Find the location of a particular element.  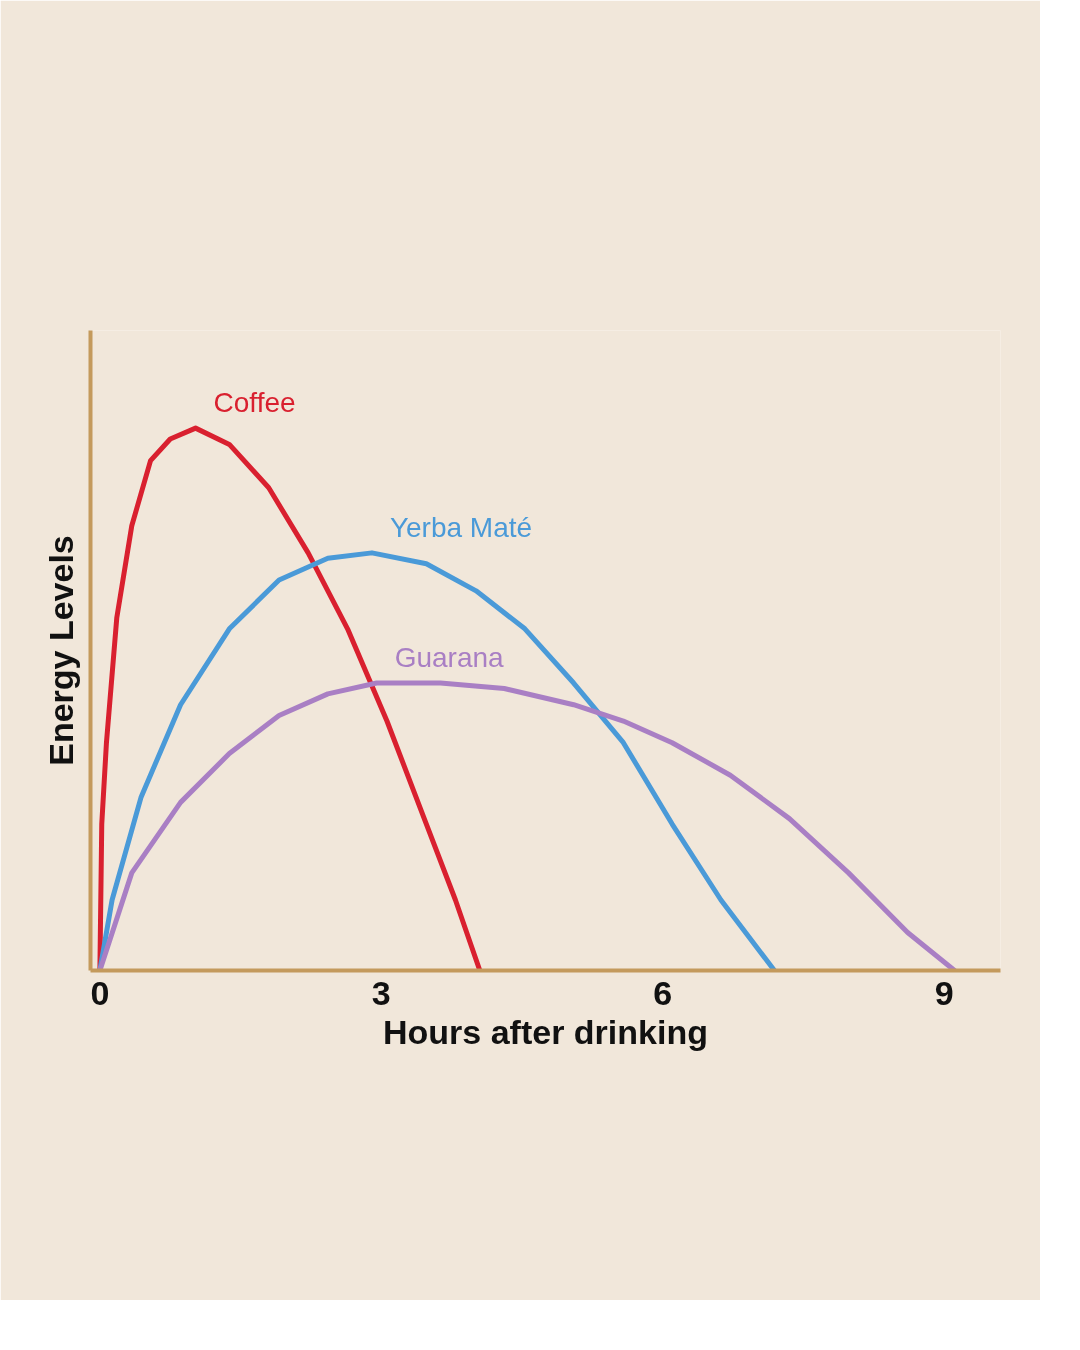

series-label: Guarana is located at coordinates (449, 658).